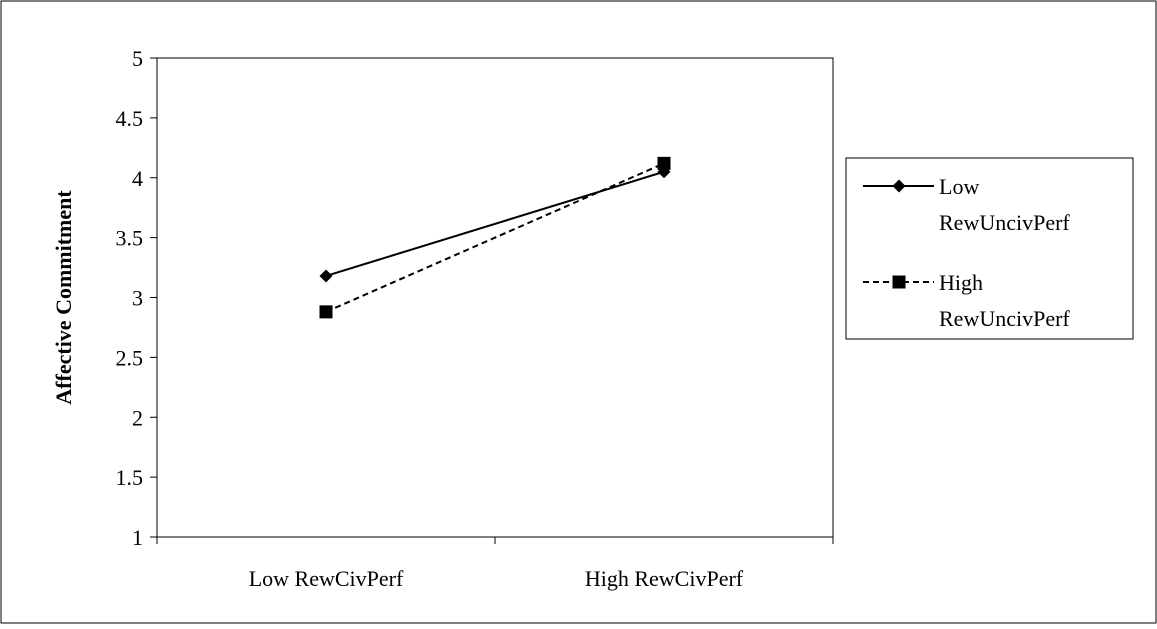 The image size is (1157, 629). I want to click on y-axis-label: Affective Commitment, so click(63, 297).